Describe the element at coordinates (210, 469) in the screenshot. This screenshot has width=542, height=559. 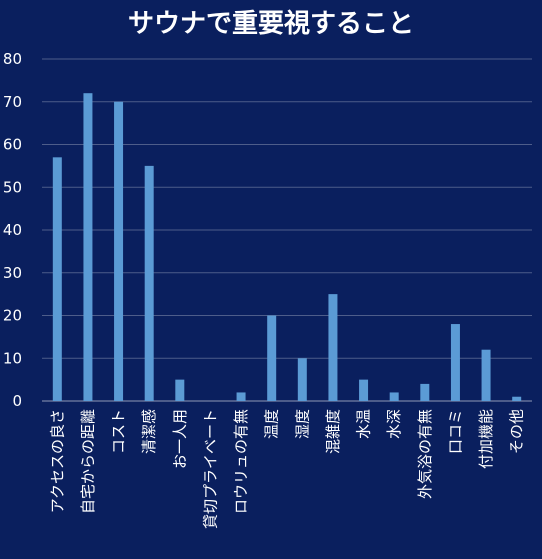
I see `x-tick-label: 貸切プライベート` at that location.